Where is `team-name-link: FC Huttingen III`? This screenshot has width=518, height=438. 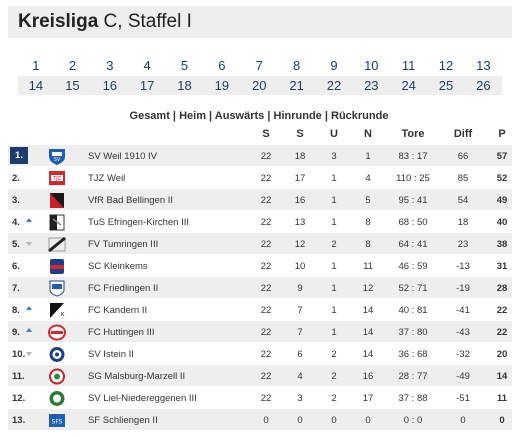
team-name-link: FC Huttingen III is located at coordinates (121, 332).